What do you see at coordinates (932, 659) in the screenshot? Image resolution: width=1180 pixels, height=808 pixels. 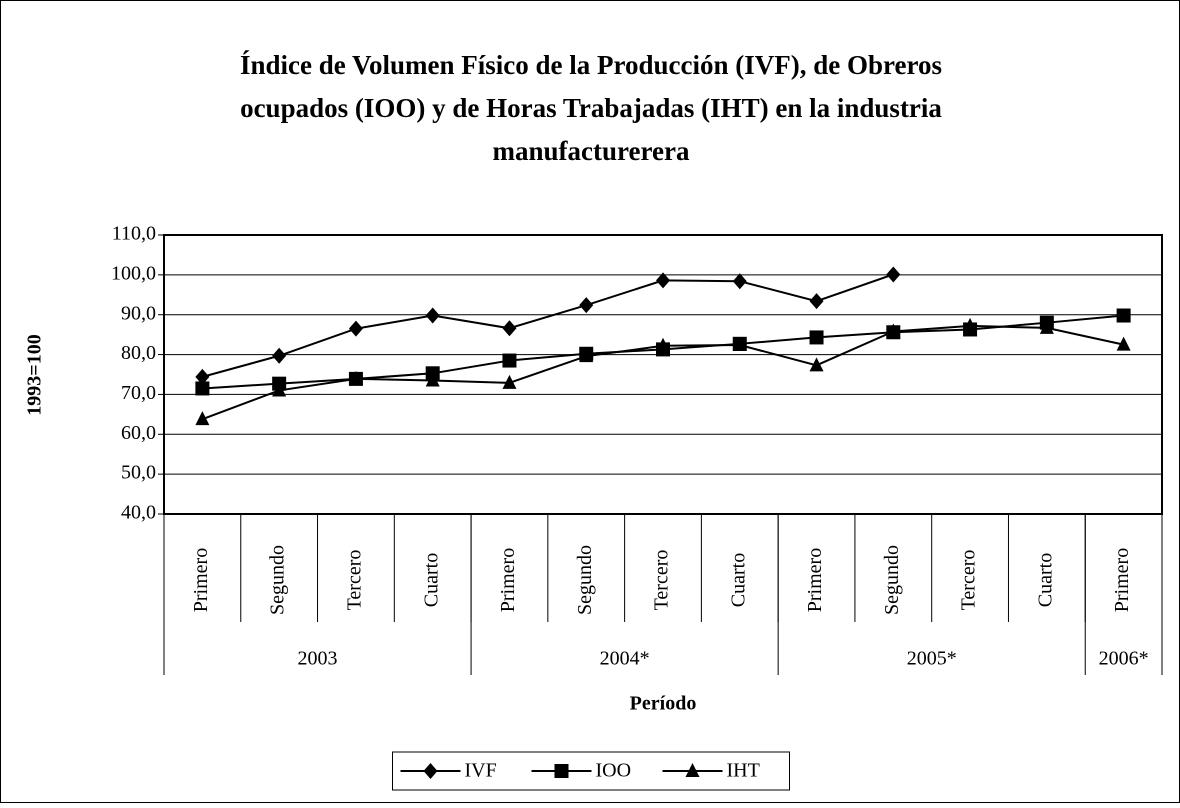 I see `group-label: 2005*` at bounding box center [932, 659].